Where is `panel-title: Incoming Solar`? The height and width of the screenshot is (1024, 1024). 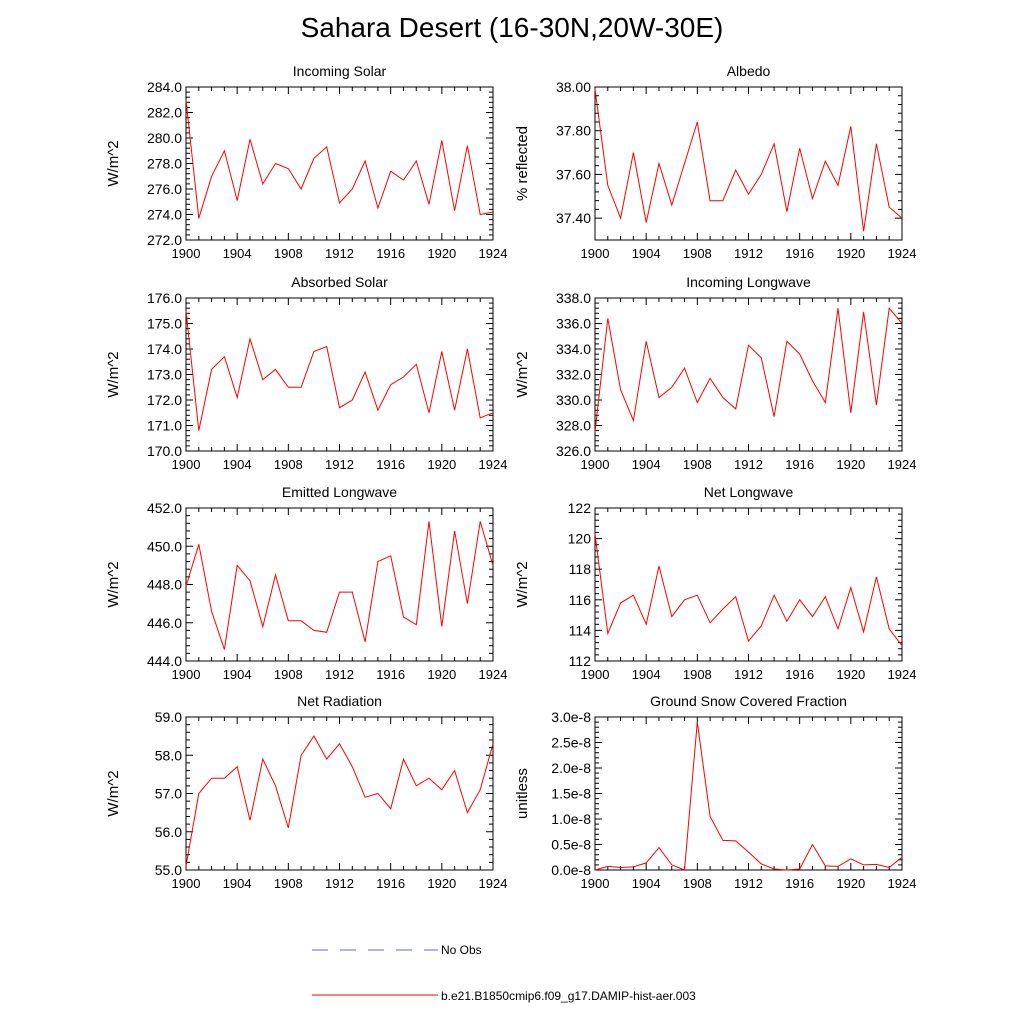
panel-title: Incoming Solar is located at coordinates (340, 71).